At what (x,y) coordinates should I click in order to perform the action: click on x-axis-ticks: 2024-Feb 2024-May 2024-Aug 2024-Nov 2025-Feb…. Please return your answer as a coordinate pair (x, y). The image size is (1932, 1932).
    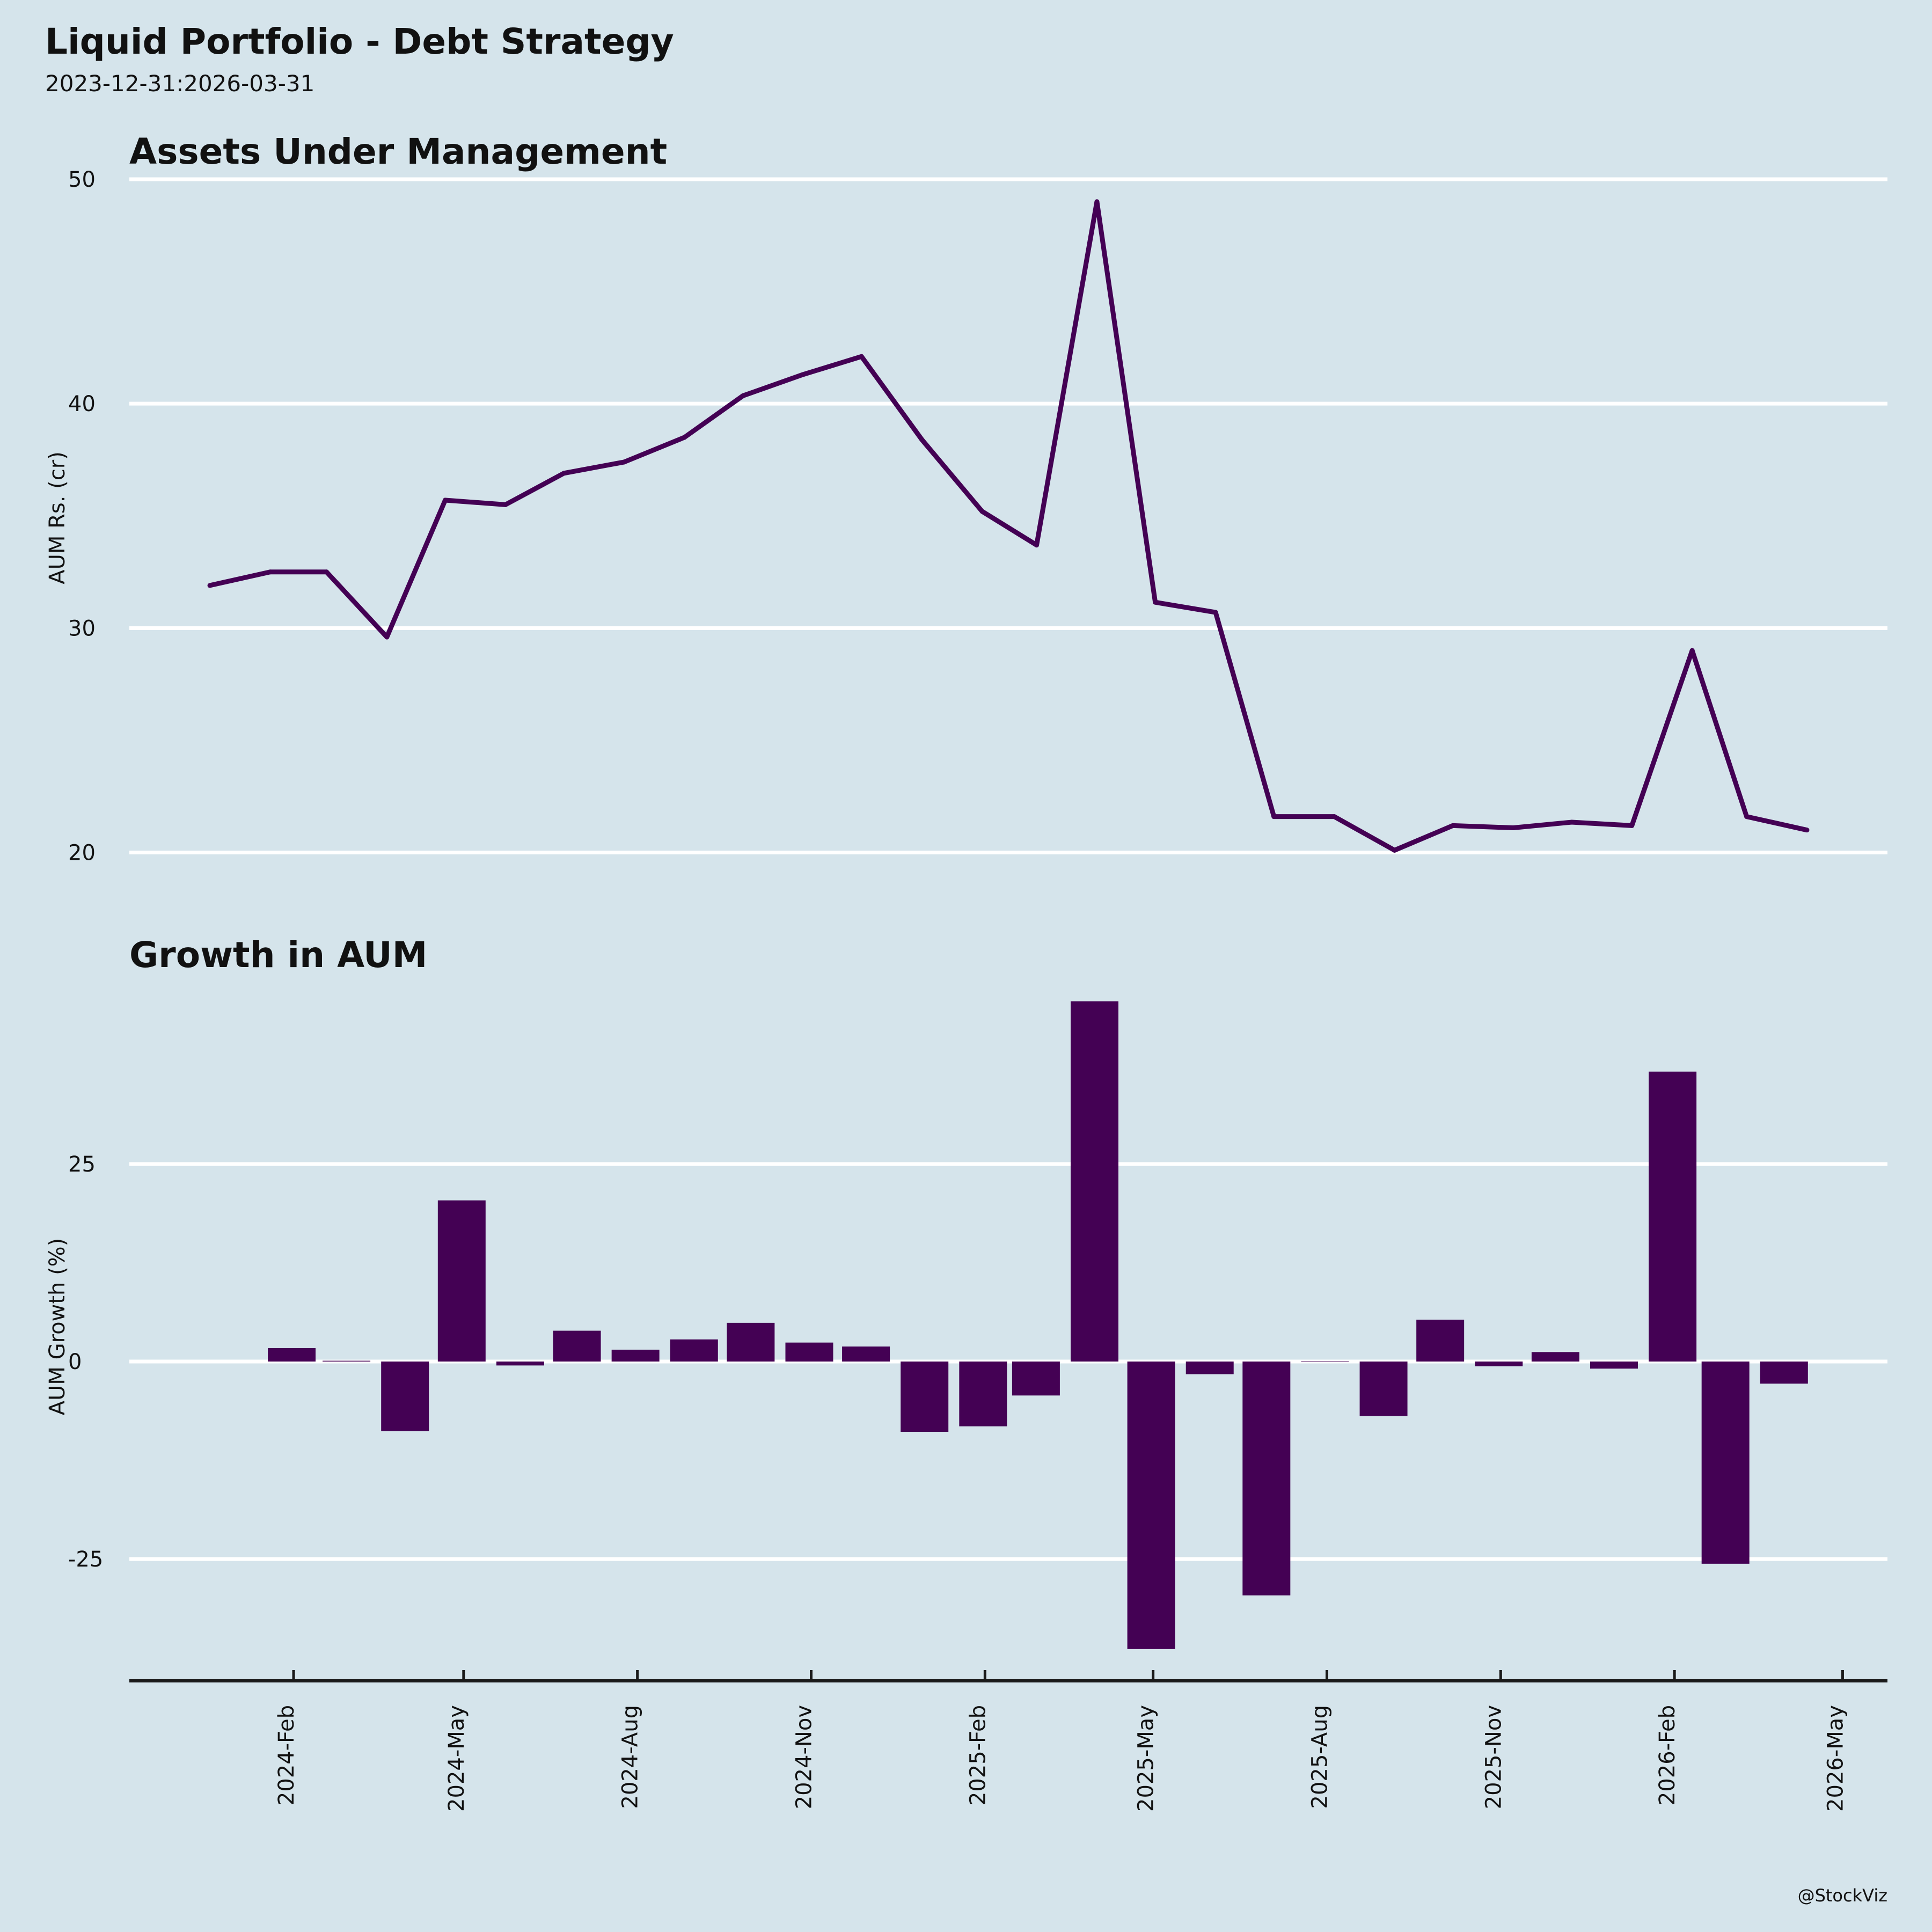
    Looking at the image, I should click on (1061, 1741).